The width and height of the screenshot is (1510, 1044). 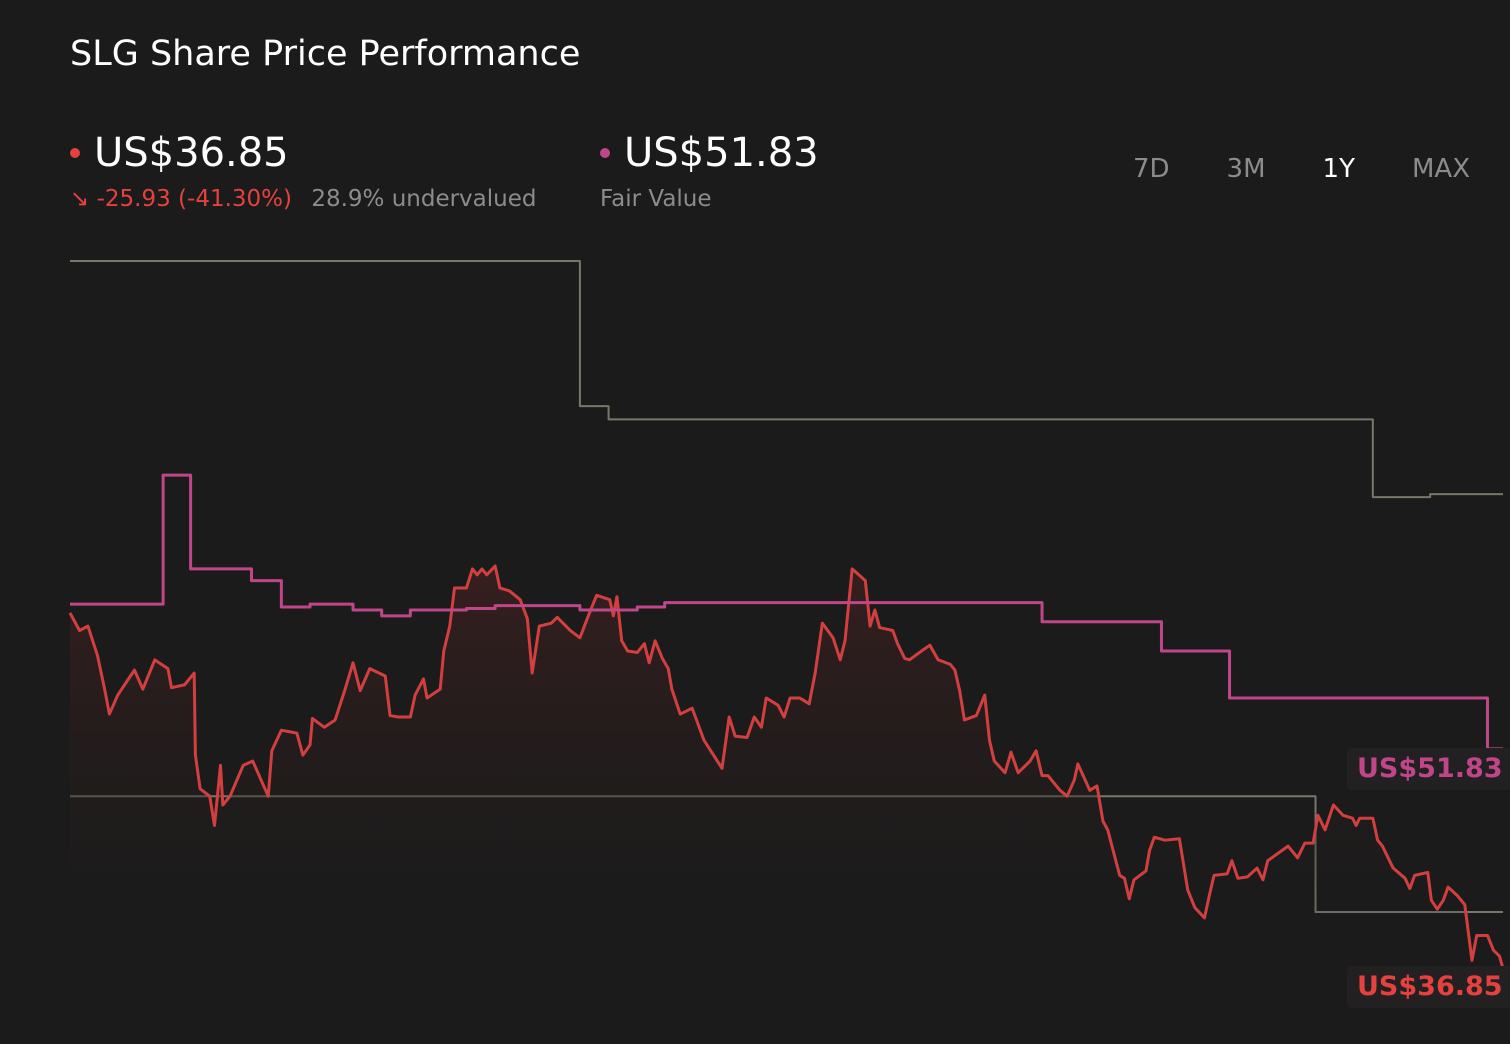 What do you see at coordinates (75, 153) in the screenshot?
I see `price-legend-dot` at bounding box center [75, 153].